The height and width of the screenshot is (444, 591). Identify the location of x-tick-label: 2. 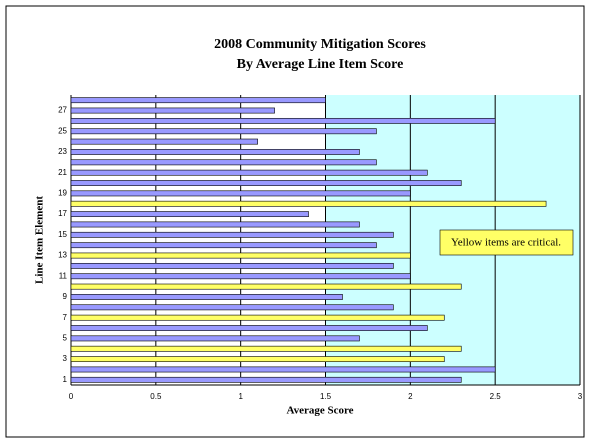
(410, 396).